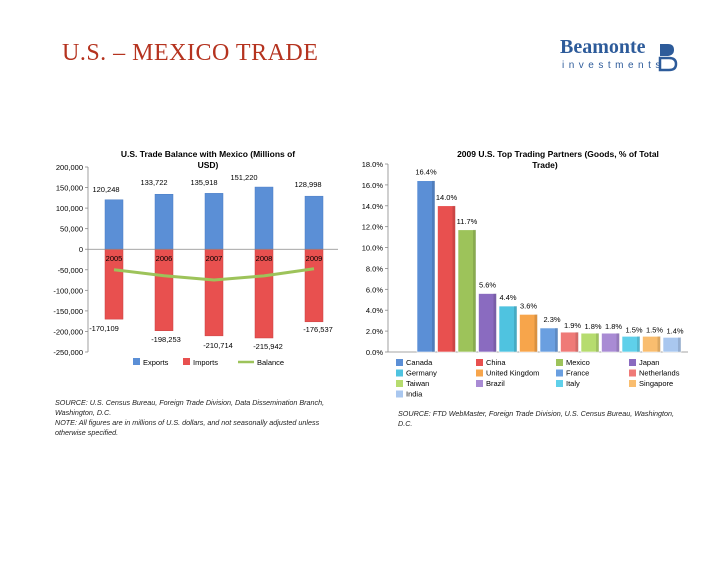 The width and height of the screenshot is (728, 563). I want to click on import-data-label: -176,537, so click(318, 329).